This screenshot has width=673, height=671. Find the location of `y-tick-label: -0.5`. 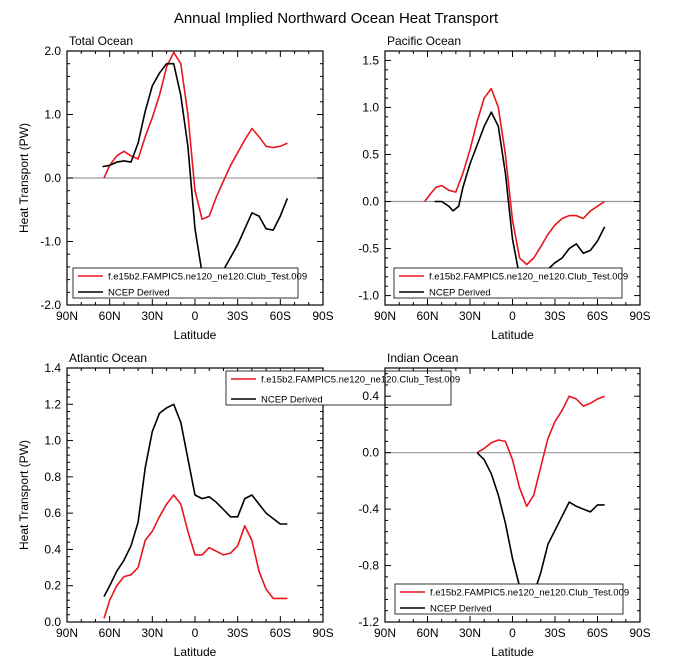

y-tick-label: -0.5 is located at coordinates (368, 249).